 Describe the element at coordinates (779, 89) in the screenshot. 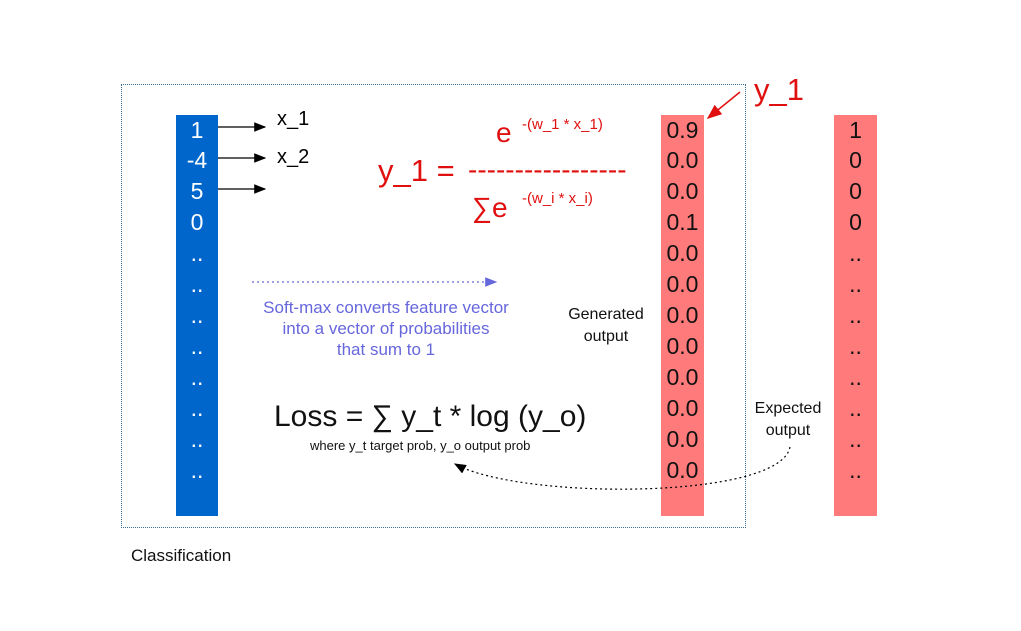

I see `y1-pointer-label: y_1` at that location.